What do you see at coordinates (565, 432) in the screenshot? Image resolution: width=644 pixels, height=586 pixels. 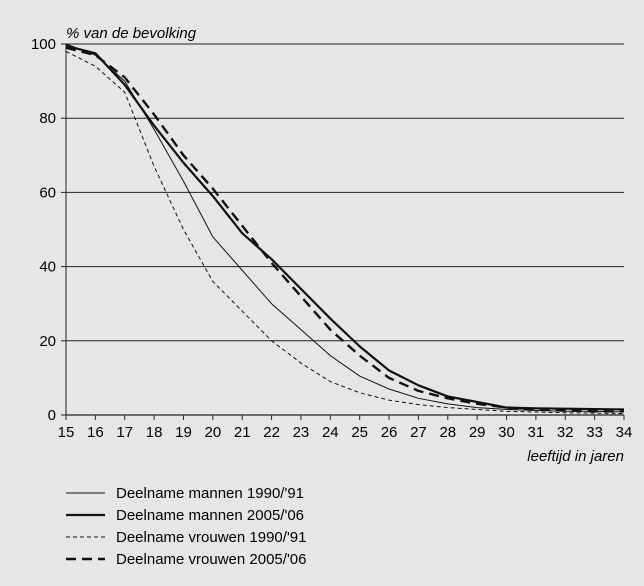 I see `x-tick-label: 32` at bounding box center [565, 432].